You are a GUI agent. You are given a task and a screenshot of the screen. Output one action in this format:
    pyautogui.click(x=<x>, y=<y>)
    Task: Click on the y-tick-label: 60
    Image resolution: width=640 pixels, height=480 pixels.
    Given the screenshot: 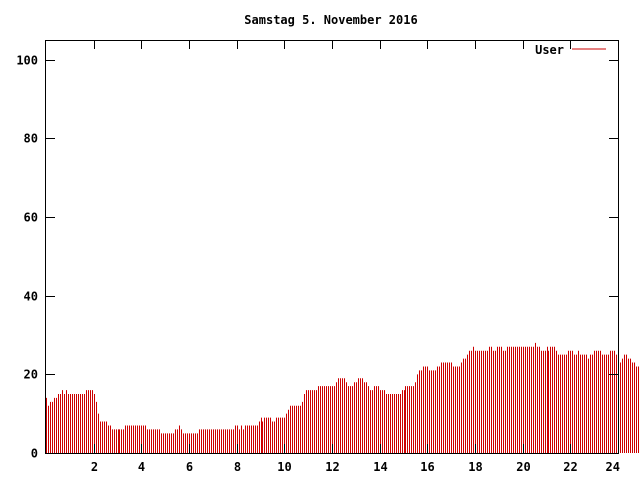 What is the action you would take?
    pyautogui.click(x=31, y=218)
    